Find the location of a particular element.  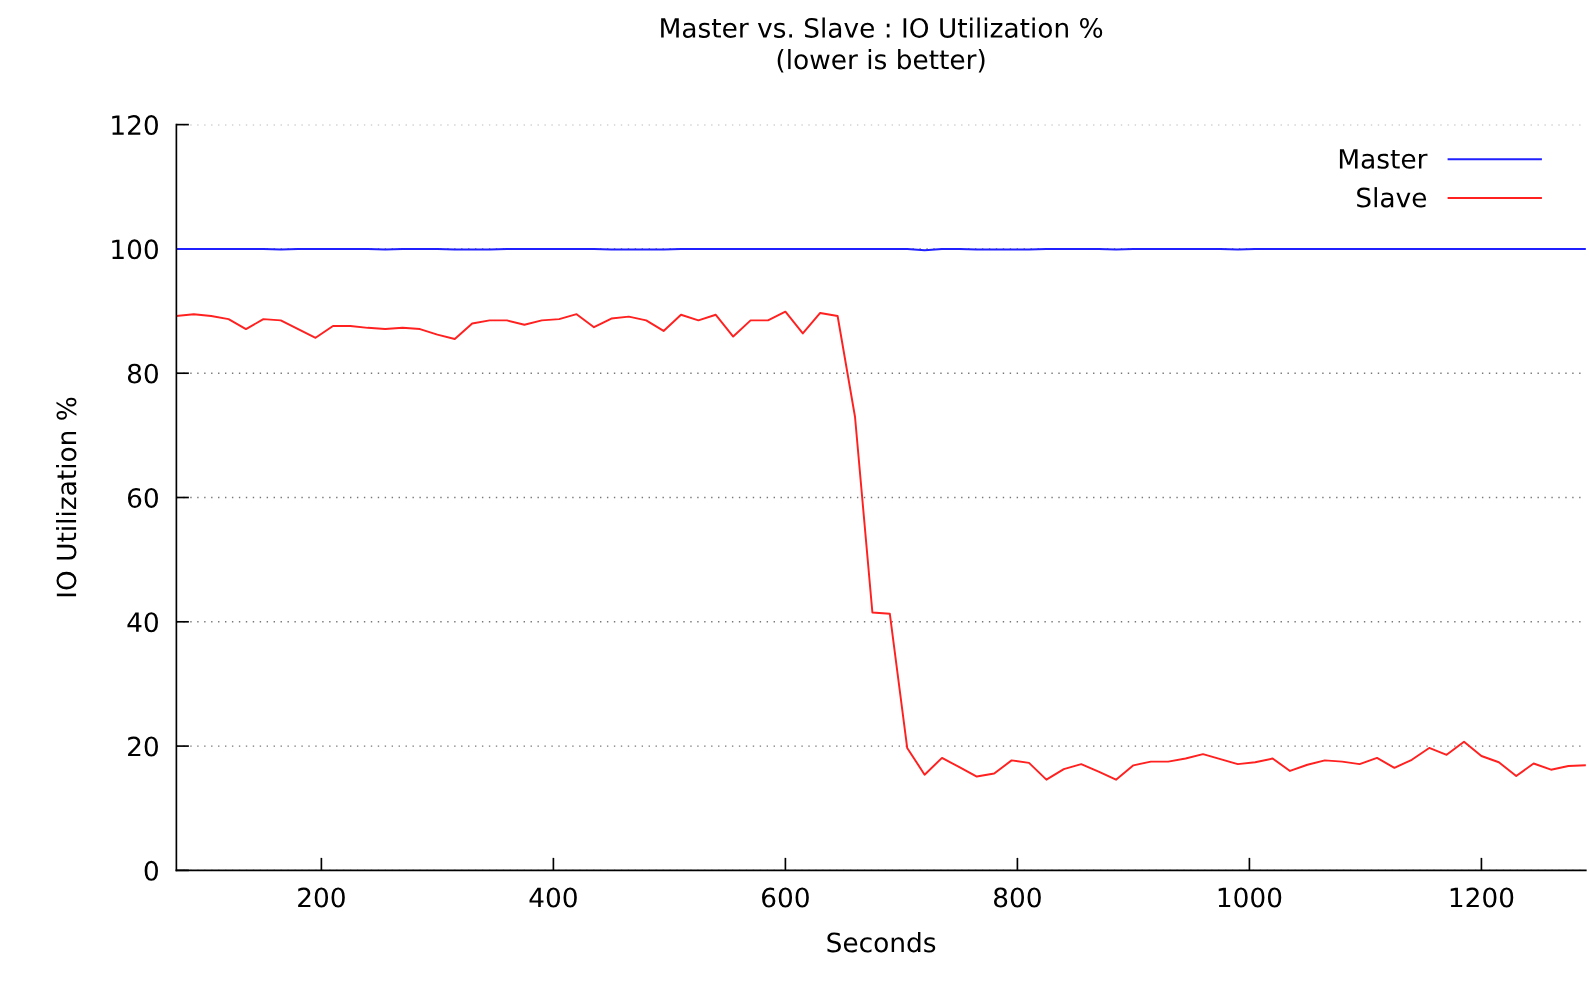

y-tick-label: 120 is located at coordinates (135, 125).